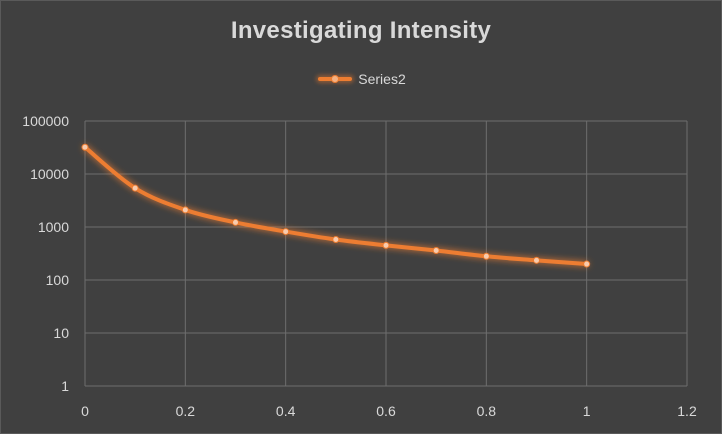 This screenshot has height=434, width=722. I want to click on legend-series-label: Series2, so click(382, 79).